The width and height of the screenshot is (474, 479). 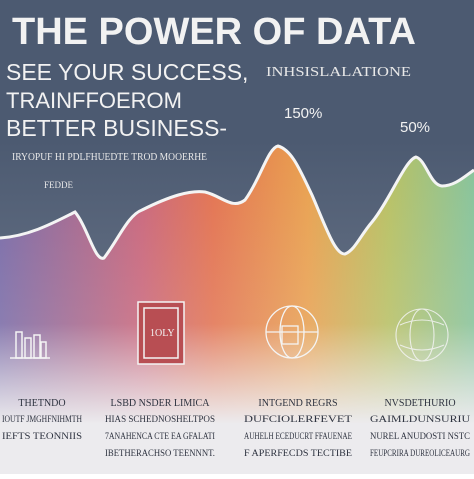 I want to click on column-line: GAIMLDUNSURIU, so click(x=420, y=419).